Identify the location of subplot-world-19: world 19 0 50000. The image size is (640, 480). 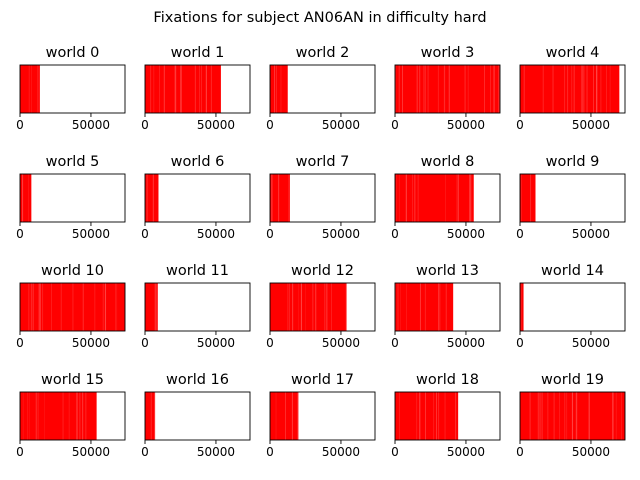
(571, 415).